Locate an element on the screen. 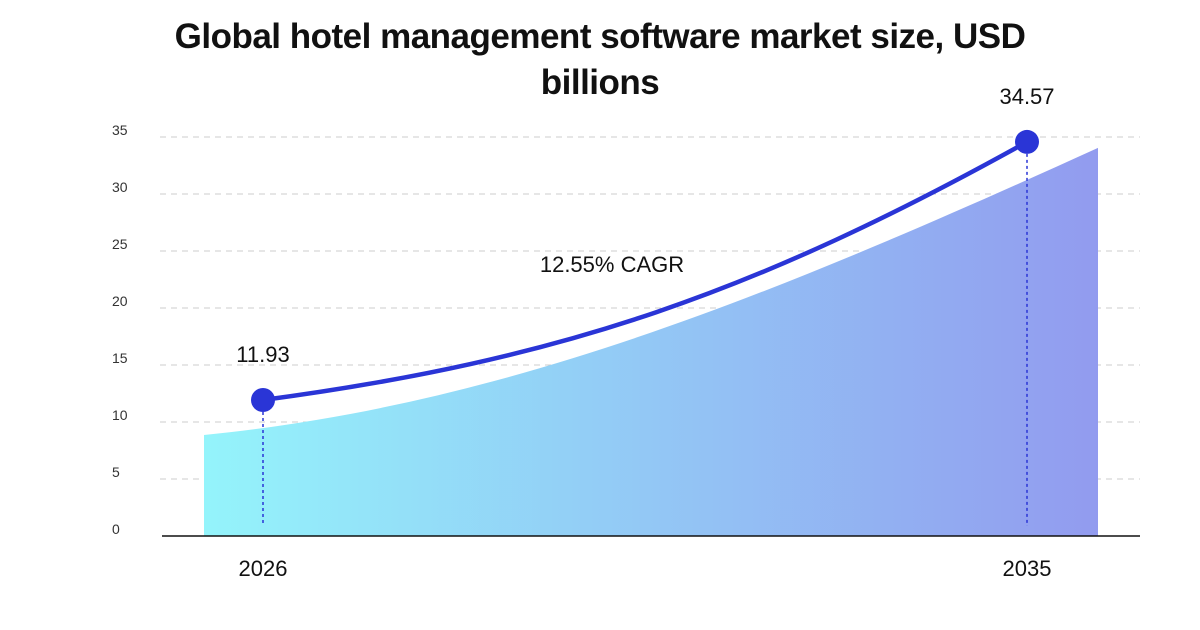 The height and width of the screenshot is (630, 1200). y-tick-label: 30 is located at coordinates (120, 187).